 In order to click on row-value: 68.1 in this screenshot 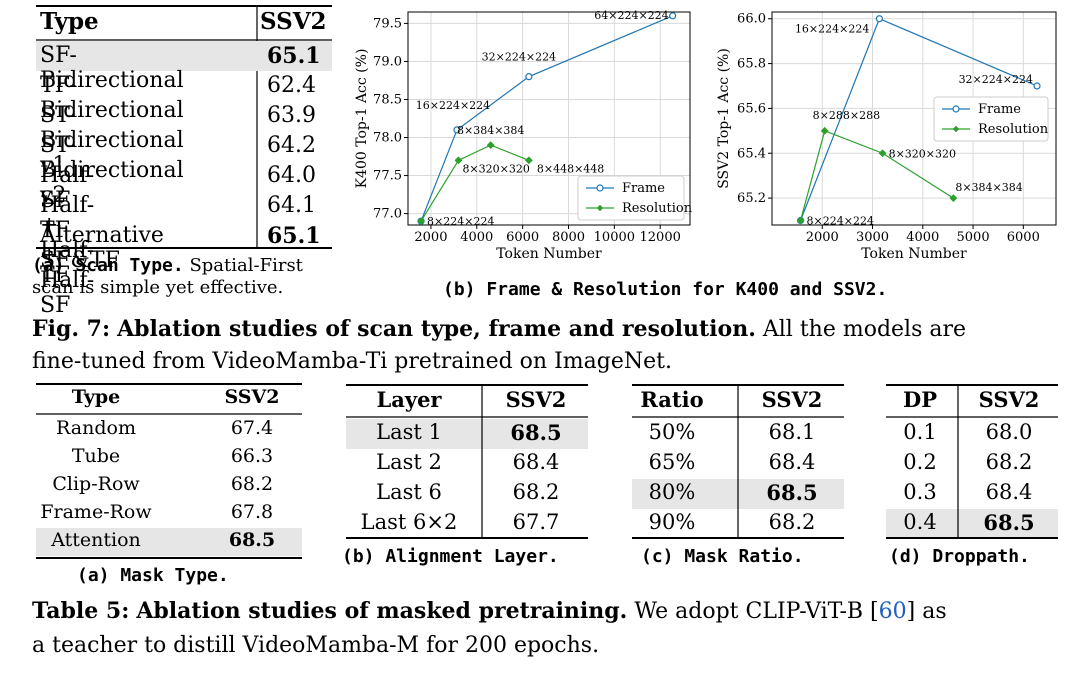, I will do `click(792, 432)`.